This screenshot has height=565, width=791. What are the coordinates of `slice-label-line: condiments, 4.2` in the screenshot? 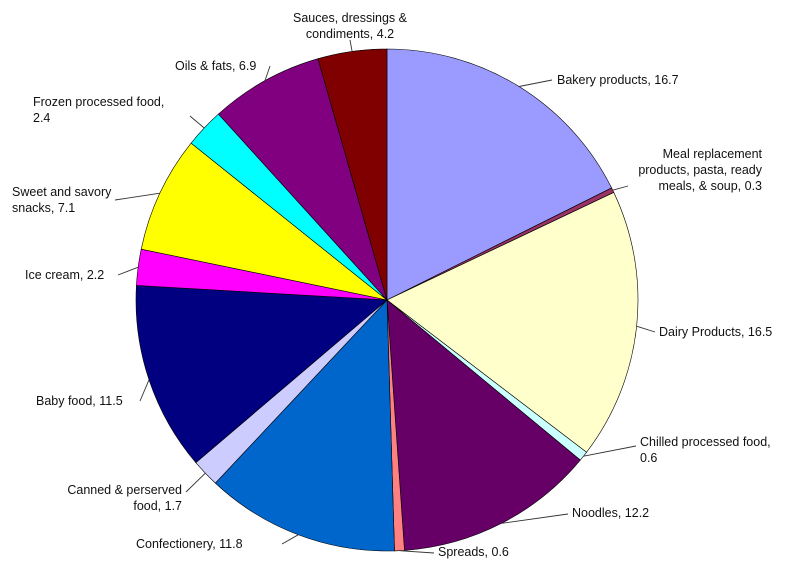 It's located at (350, 34).